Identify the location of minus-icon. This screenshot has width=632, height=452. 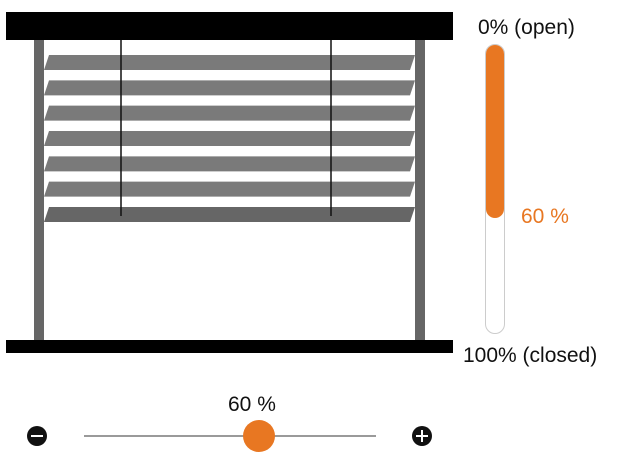
(37, 436).